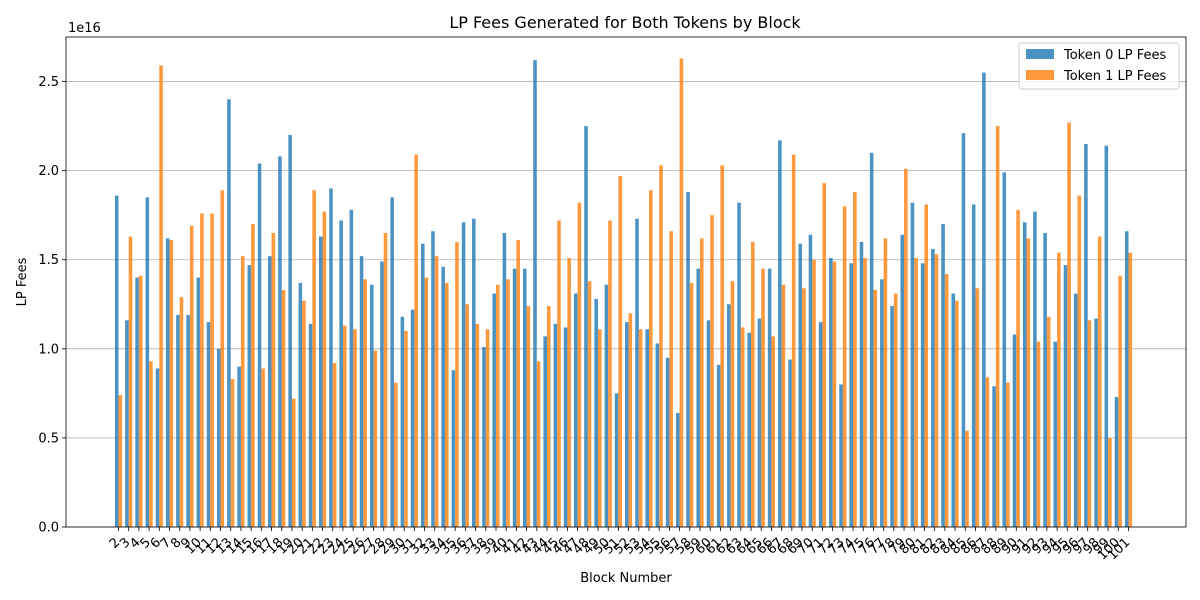  Describe the element at coordinates (52, 305) in the screenshot. I see `y-ticks: 0.0 0.5 1.0 1.5 2.0 2.5` at that location.